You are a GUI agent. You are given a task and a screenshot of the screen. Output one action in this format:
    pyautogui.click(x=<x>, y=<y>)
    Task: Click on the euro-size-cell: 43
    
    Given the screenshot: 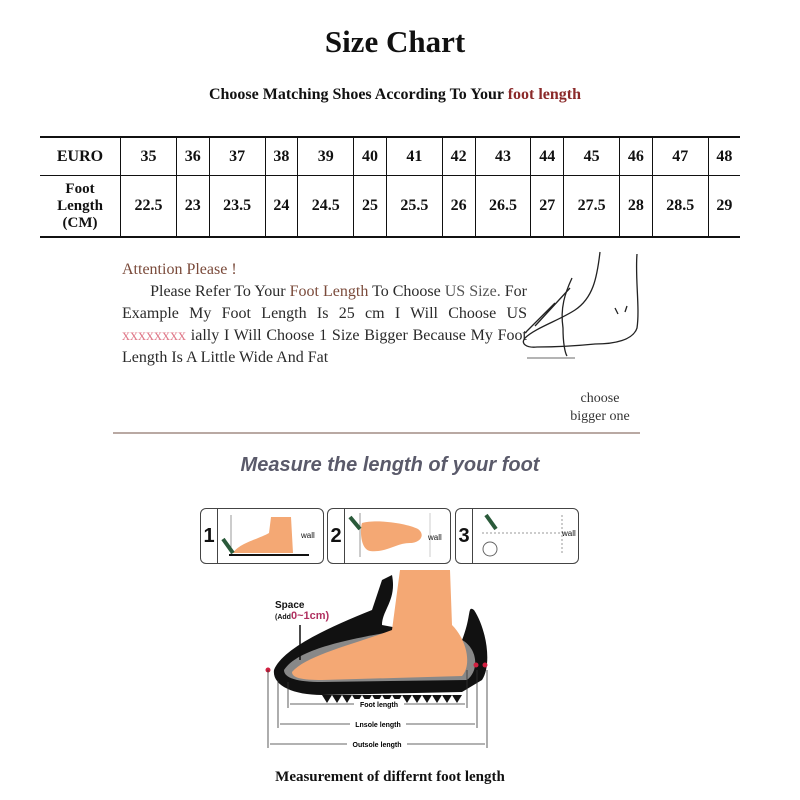 What is the action you would take?
    pyautogui.click(x=503, y=156)
    